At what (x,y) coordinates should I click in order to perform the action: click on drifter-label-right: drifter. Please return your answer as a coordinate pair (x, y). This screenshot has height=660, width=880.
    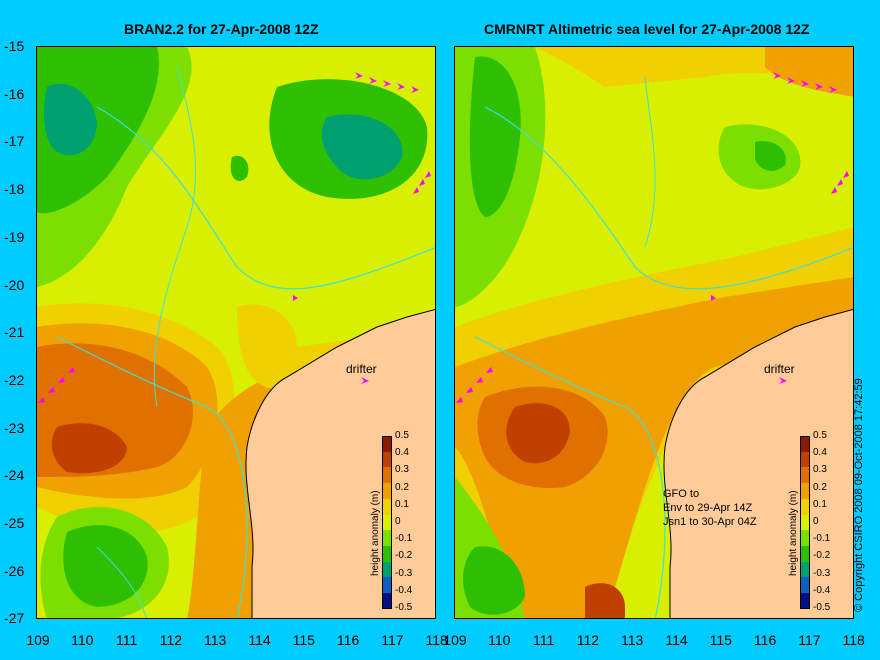
    Looking at the image, I should click on (779, 369).